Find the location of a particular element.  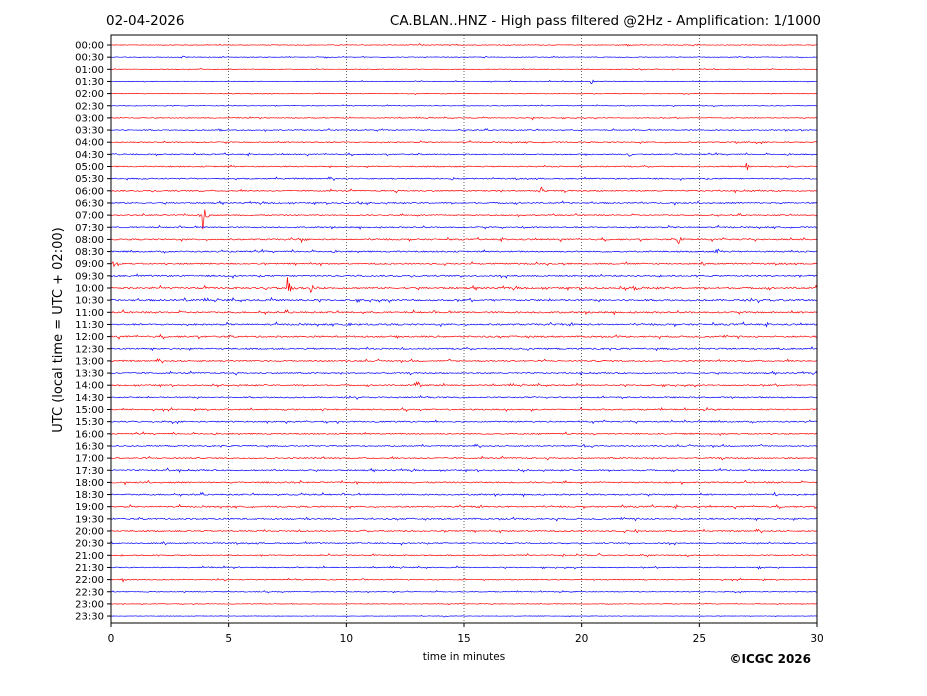

copyright: ©ICGC 2026 is located at coordinates (770, 659).